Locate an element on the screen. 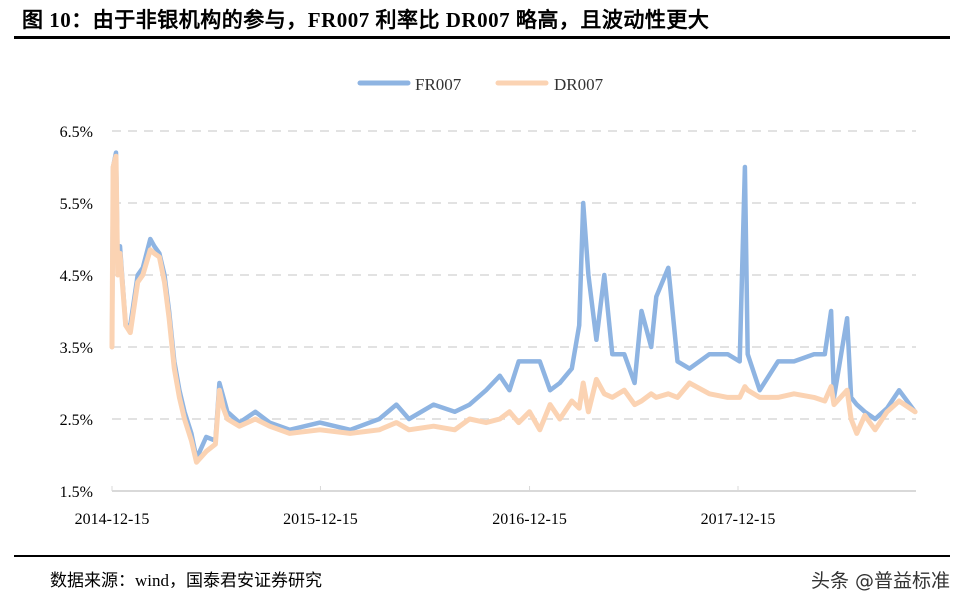 This screenshot has height=611, width=964. y-tick-label: 1.5% is located at coordinates (76, 492).